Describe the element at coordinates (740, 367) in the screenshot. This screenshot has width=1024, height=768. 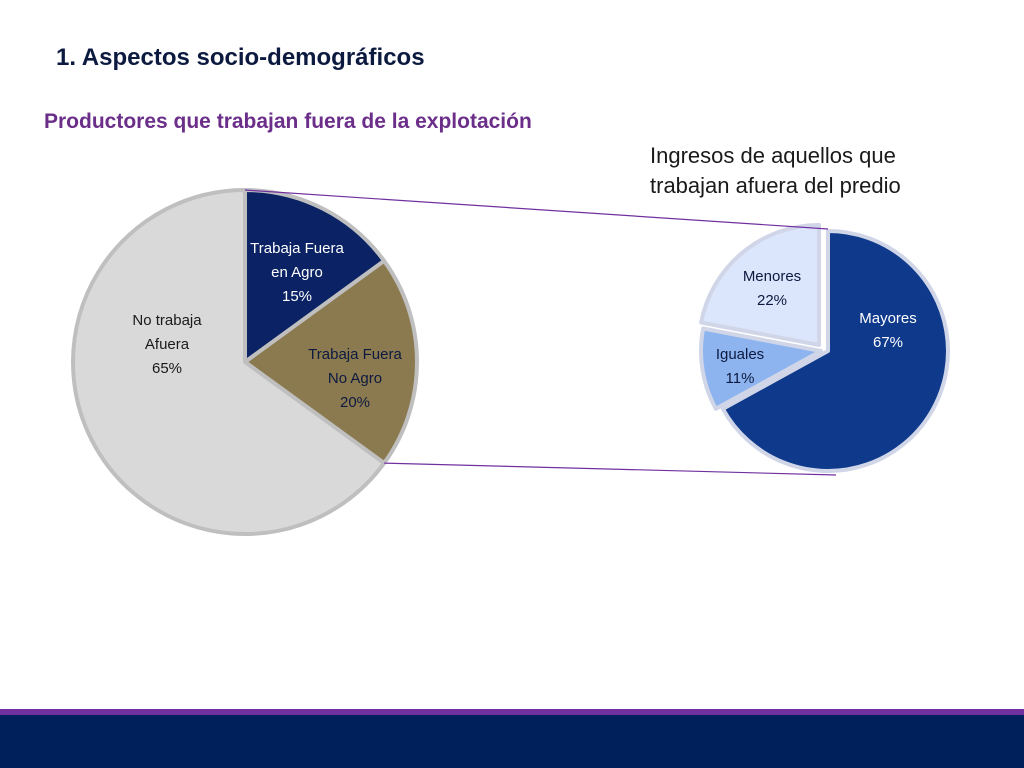
I see `pie2-data-label: Iguales 11%` at that location.